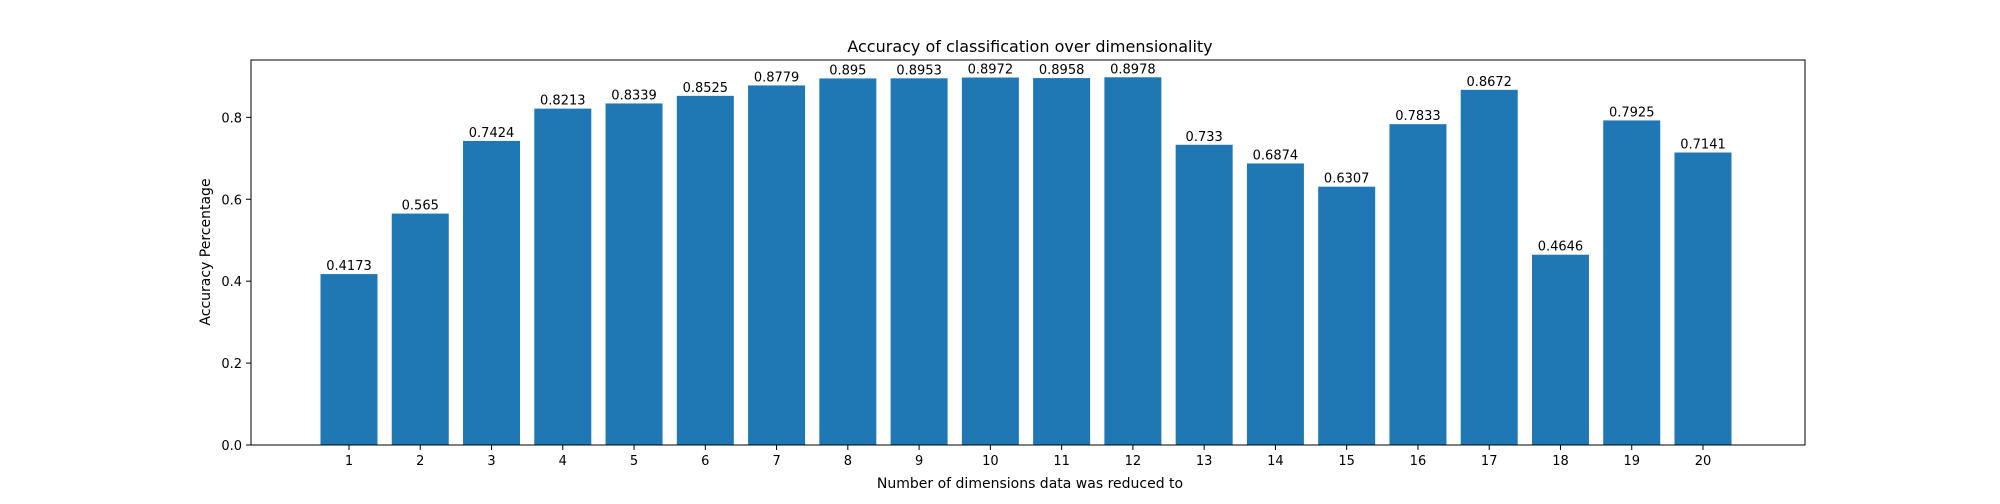  What do you see at coordinates (206, 251) in the screenshot?
I see `y-axis-label: Accuracy Percentage` at bounding box center [206, 251].